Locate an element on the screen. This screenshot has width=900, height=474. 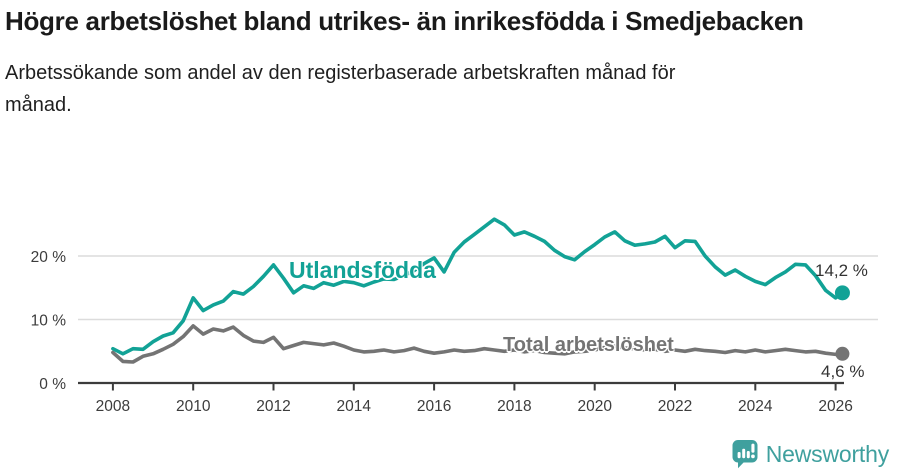
end-dot-utlandsfodda is located at coordinates (842, 293).